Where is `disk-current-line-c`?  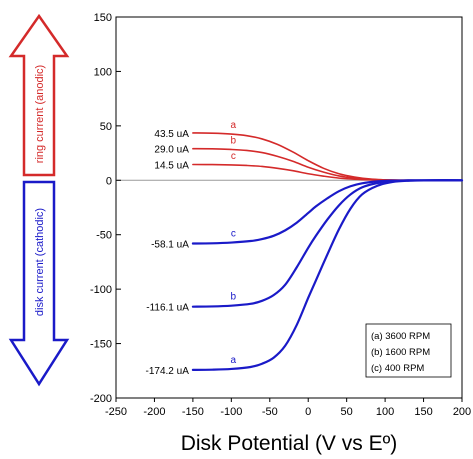
disk-current-line-c is located at coordinates (327, 212).